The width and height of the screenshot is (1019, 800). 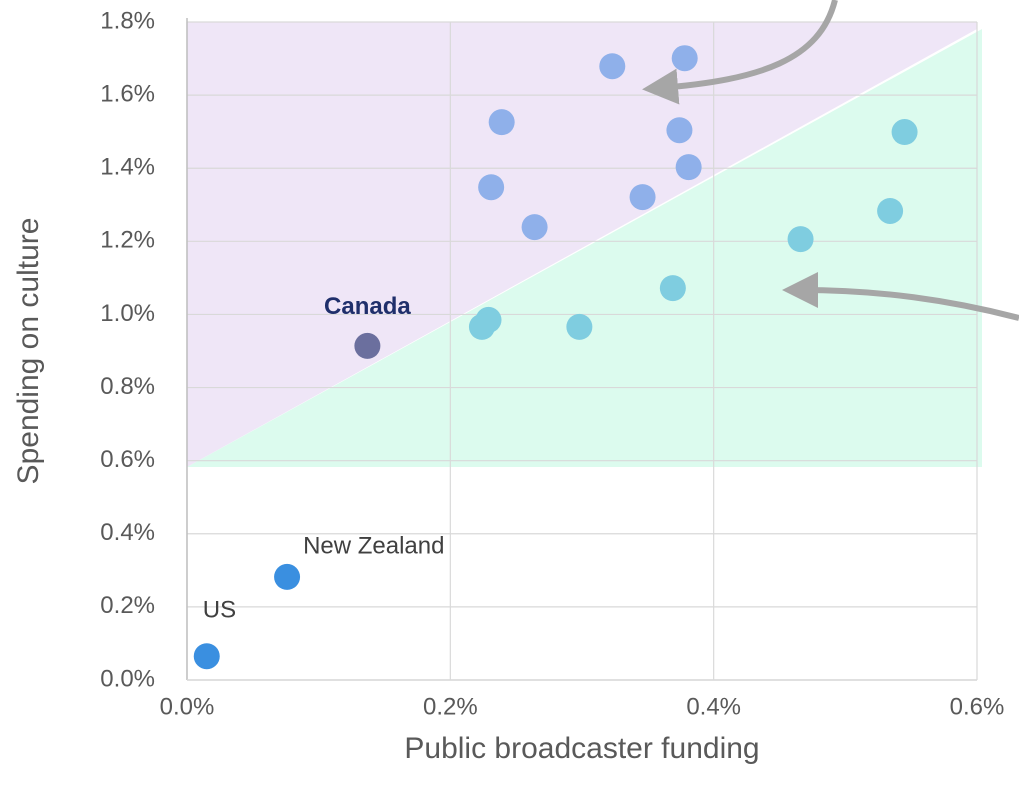 What do you see at coordinates (127, 313) in the screenshot?
I see `y-tick-label: 1.0%` at bounding box center [127, 313].